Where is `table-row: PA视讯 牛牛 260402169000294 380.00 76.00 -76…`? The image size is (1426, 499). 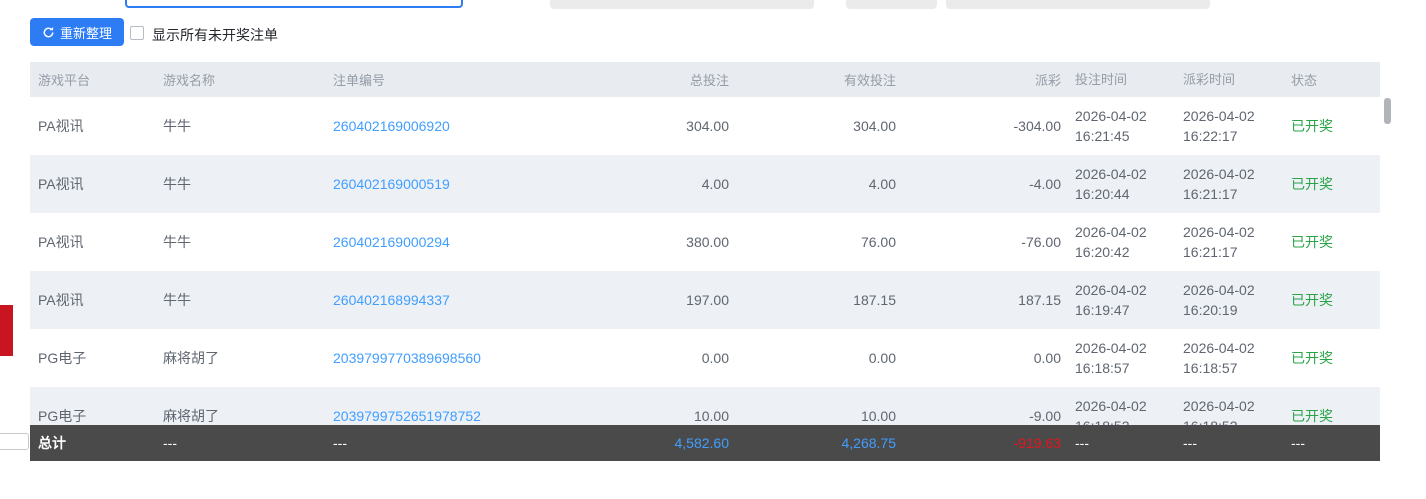
table-row: PA视讯 牛牛 260402169000294 380.00 76.00 -76… is located at coordinates (705, 242).